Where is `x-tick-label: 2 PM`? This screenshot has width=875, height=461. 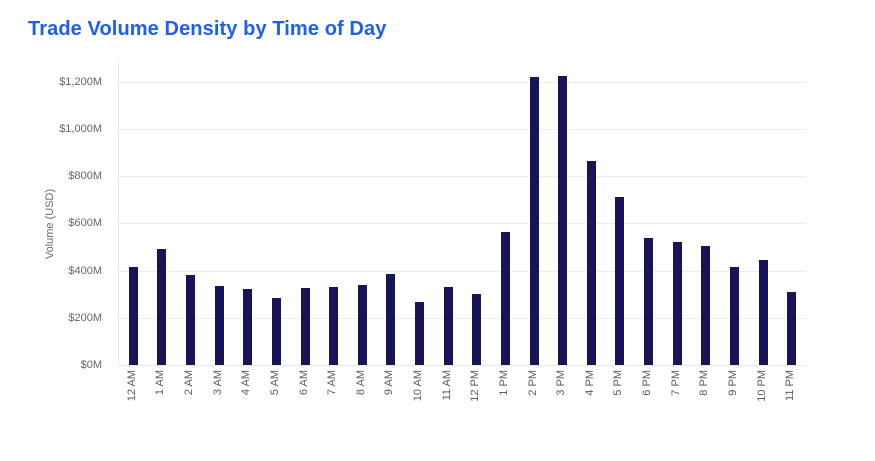
x-tick-label: 2 PM is located at coordinates (532, 383).